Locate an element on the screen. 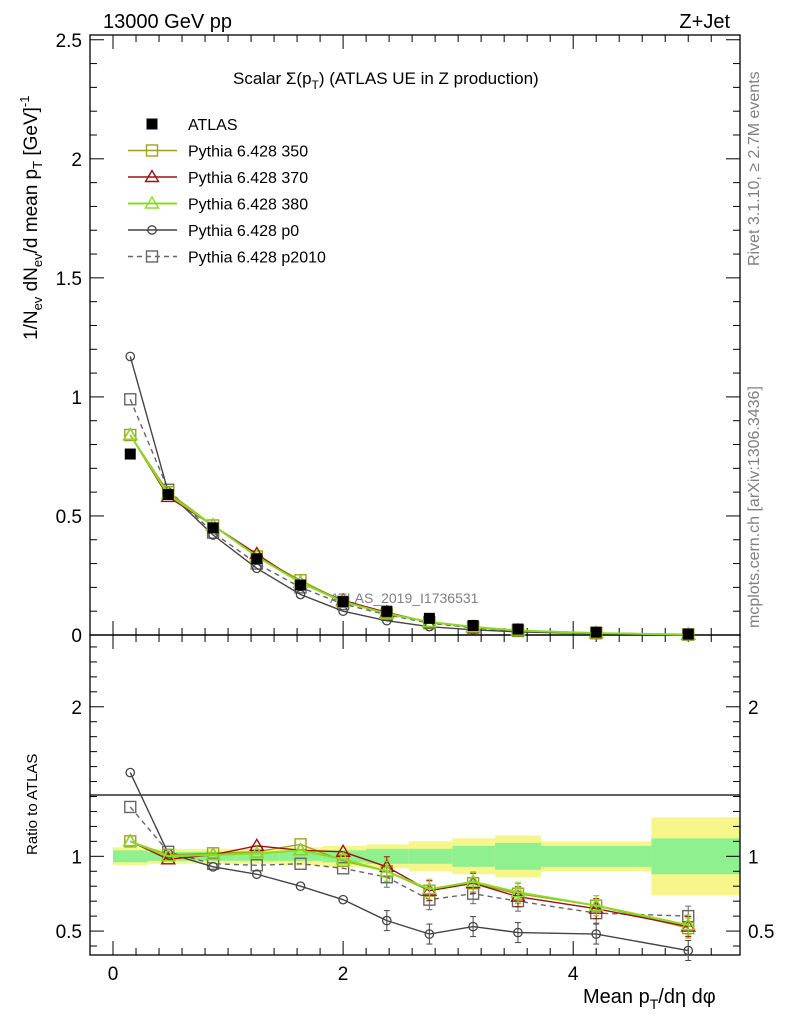  header-right: Z+Jet is located at coordinates (704, 22).